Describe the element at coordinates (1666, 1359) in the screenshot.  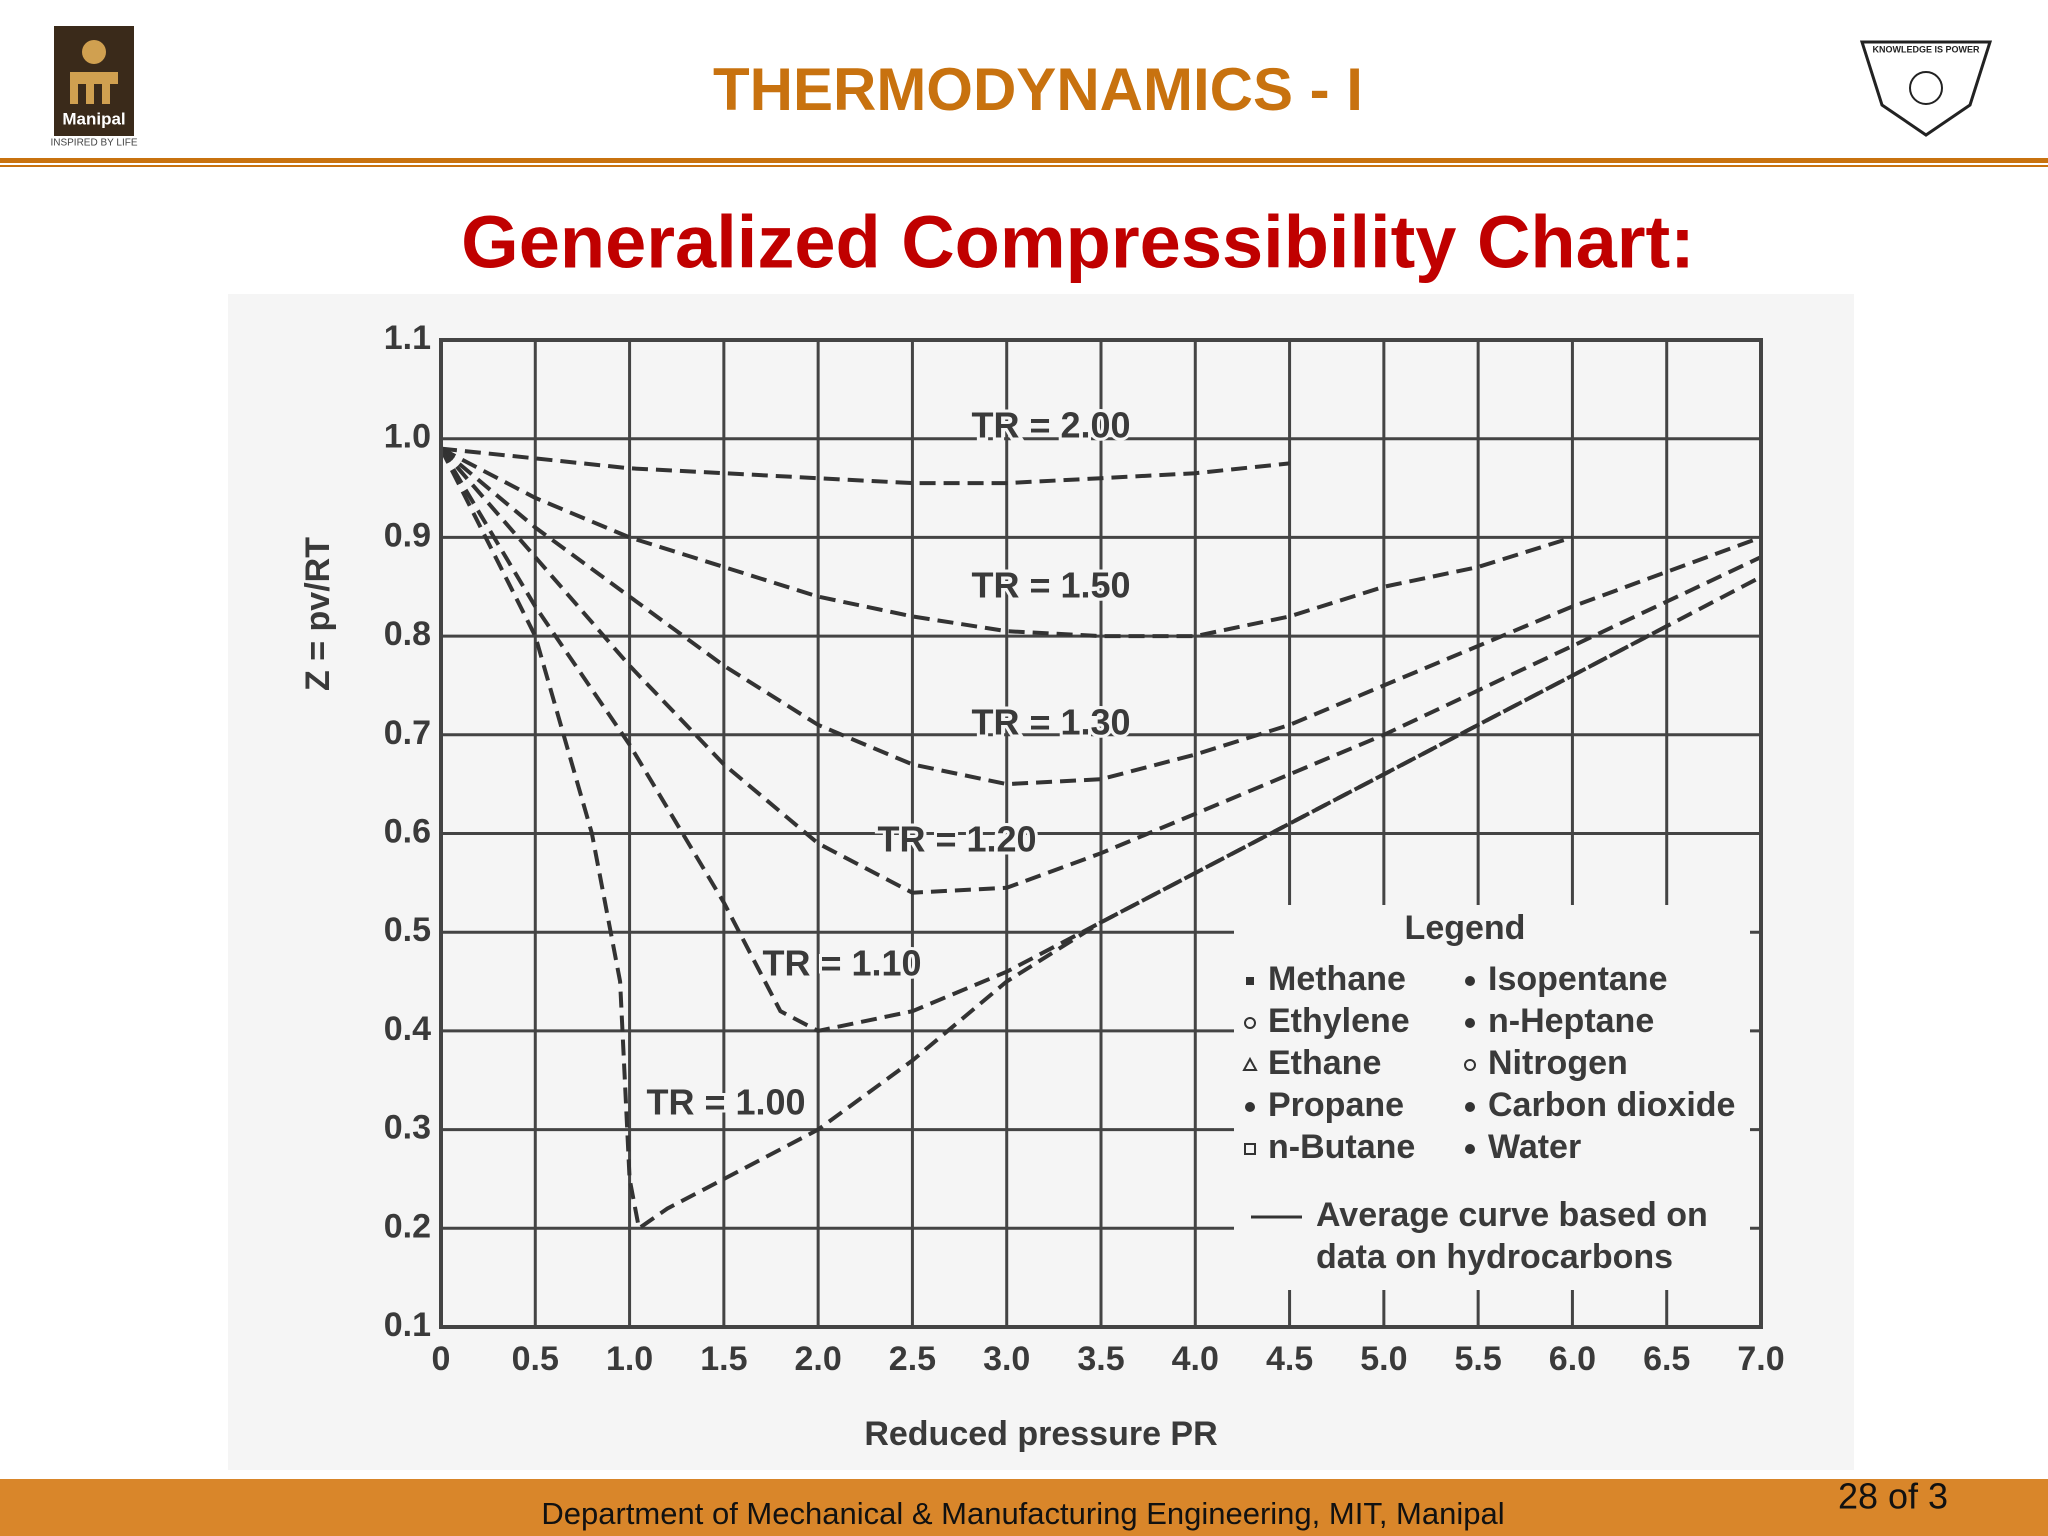
I see `x-tick-label: 6.5` at that location.